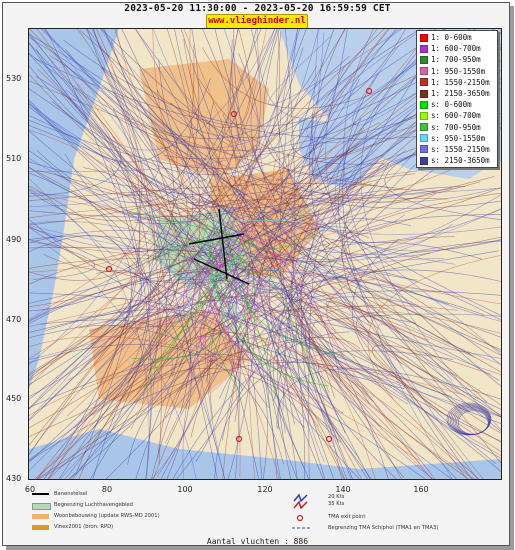 The image size is (515, 550). I want to click on legend-label: 1: 600-700m, so click(456, 49).